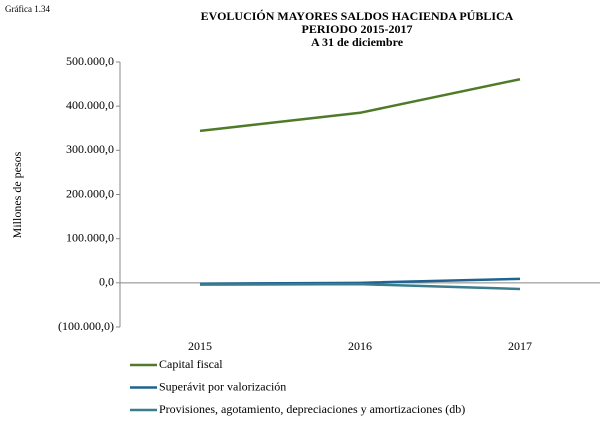 This screenshot has width=605, height=421. What do you see at coordinates (357, 42) in the screenshot?
I see `chart-title: A 31 de diciembre` at bounding box center [357, 42].